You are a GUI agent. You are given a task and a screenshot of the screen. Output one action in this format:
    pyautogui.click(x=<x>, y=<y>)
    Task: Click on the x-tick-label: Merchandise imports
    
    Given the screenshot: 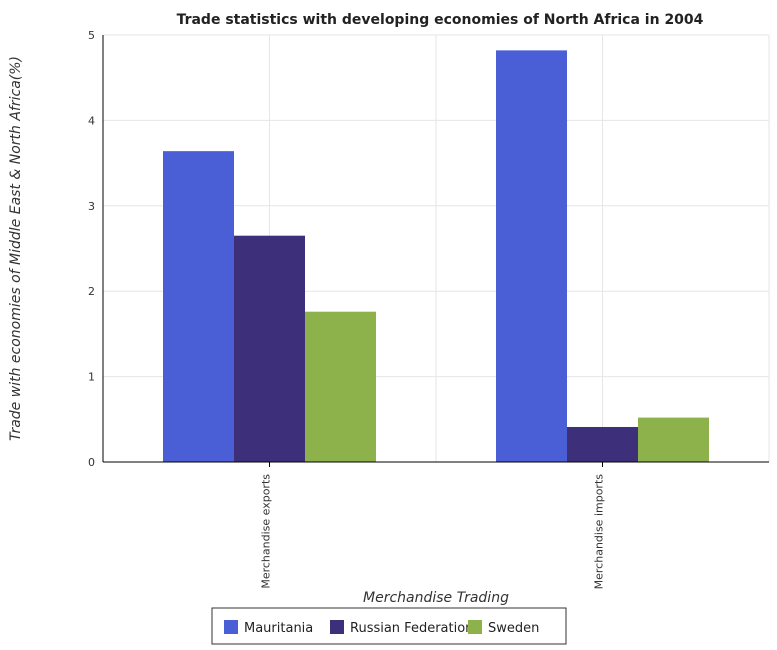 What is the action you would take?
    pyautogui.click(x=599, y=532)
    